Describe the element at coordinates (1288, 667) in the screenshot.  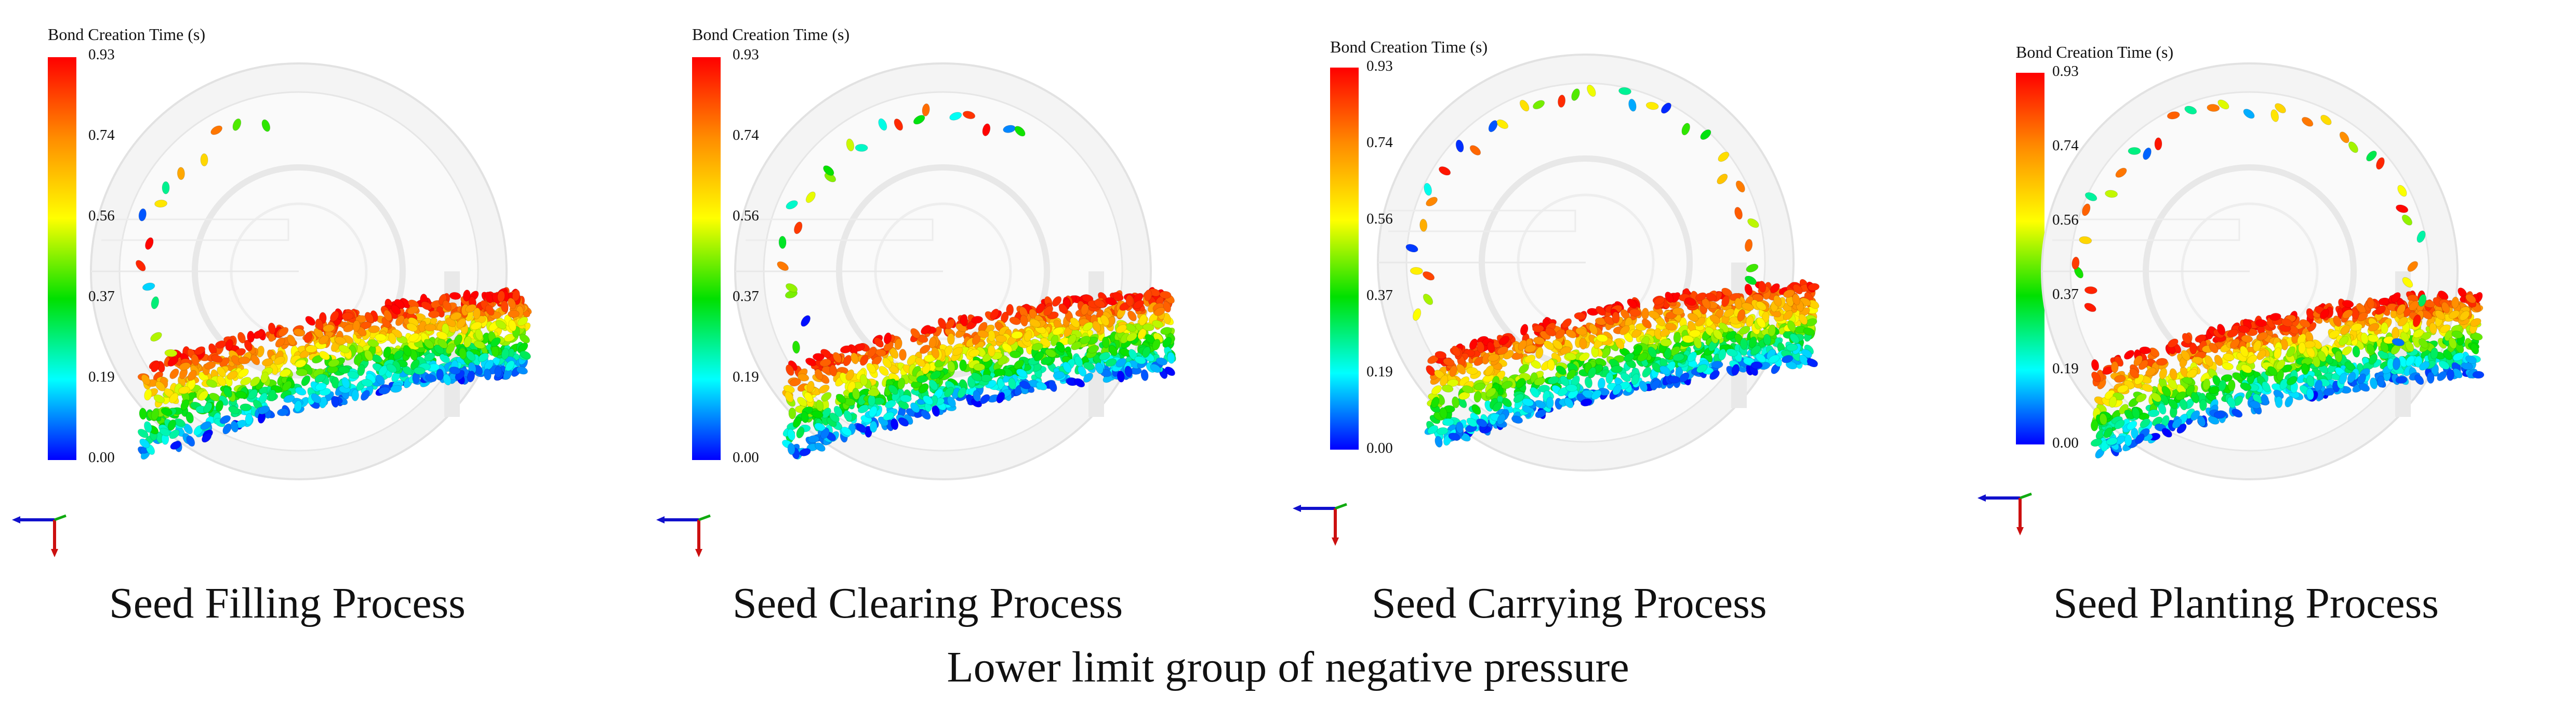
I see `group-caption: Lower limit group of negative pressure` at that location.